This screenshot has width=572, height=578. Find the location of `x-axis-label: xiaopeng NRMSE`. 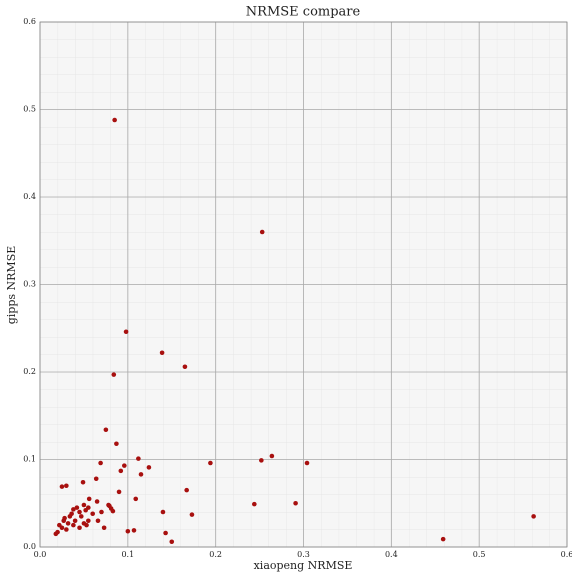

x-axis-label: xiaopeng NRMSE is located at coordinates (303, 565).